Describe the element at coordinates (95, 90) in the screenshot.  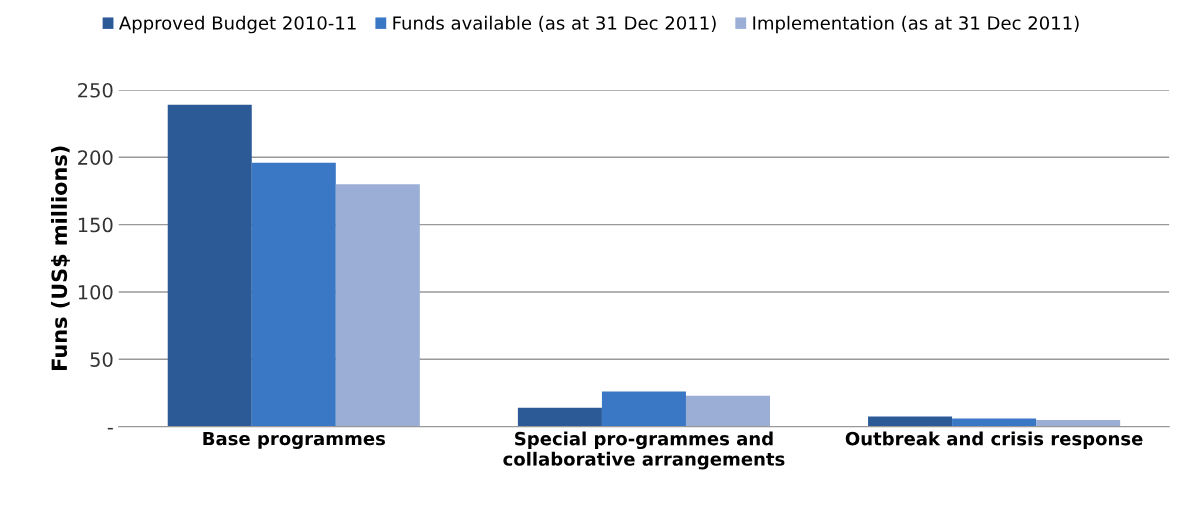
I see `y-tick-label: 250` at that location.